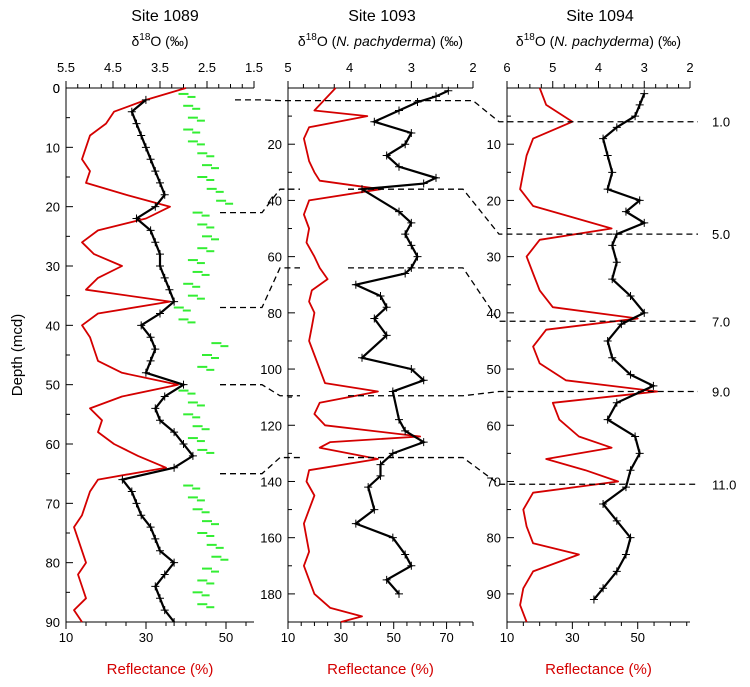 The width and height of the screenshot is (750, 687). What do you see at coordinates (446, 637) in the screenshot?
I see `site-1093-bottom-tick-label: 70` at bounding box center [446, 637].